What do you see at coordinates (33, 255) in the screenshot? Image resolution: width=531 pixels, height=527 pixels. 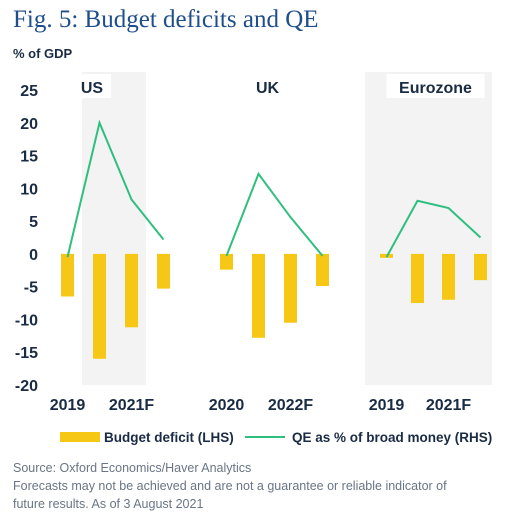 I see `y-tick-label: 0` at bounding box center [33, 255].